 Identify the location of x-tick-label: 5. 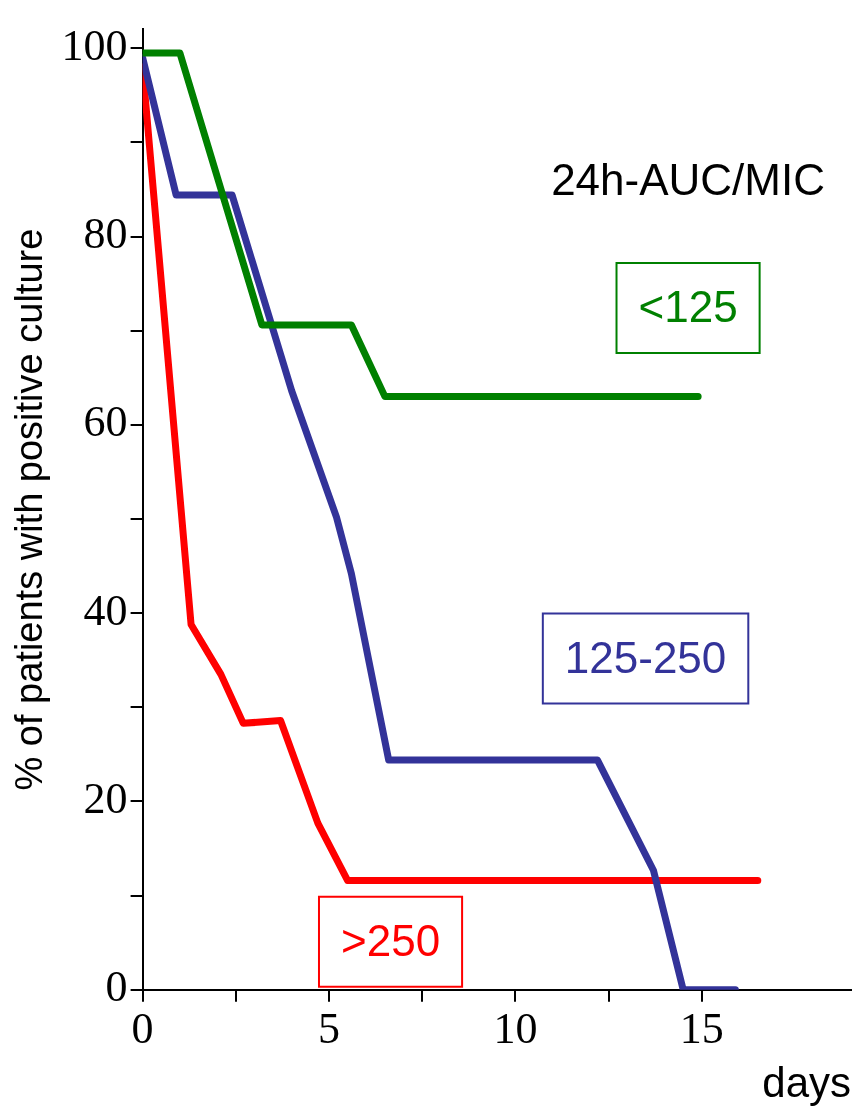
(329, 1028).